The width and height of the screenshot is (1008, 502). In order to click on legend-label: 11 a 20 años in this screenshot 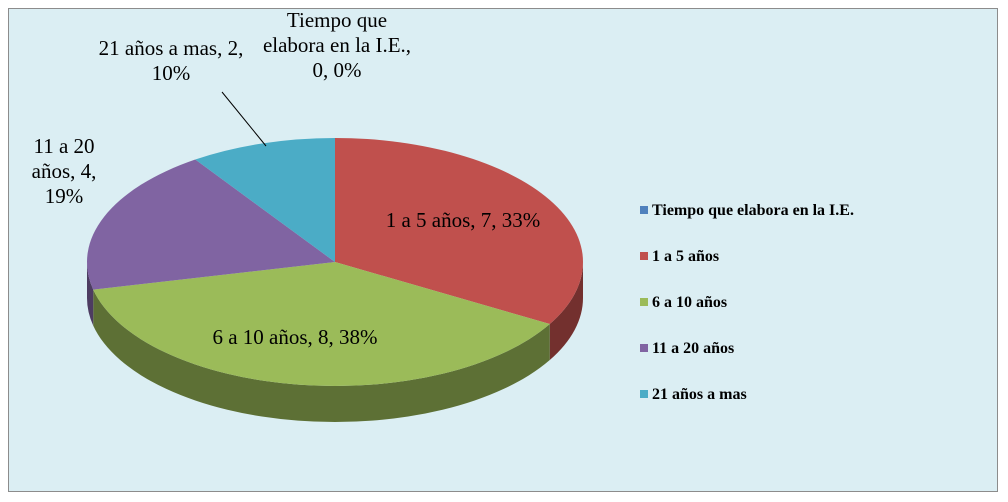, I will do `click(693, 348)`.